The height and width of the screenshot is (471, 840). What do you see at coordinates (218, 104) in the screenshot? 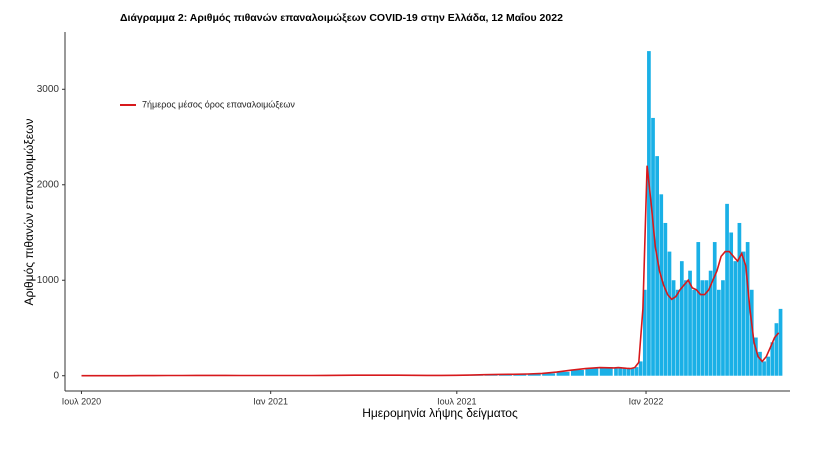
I see `legend-label: 7ήμερος μέσος όρος επαναλοιμώξεων` at bounding box center [218, 104].